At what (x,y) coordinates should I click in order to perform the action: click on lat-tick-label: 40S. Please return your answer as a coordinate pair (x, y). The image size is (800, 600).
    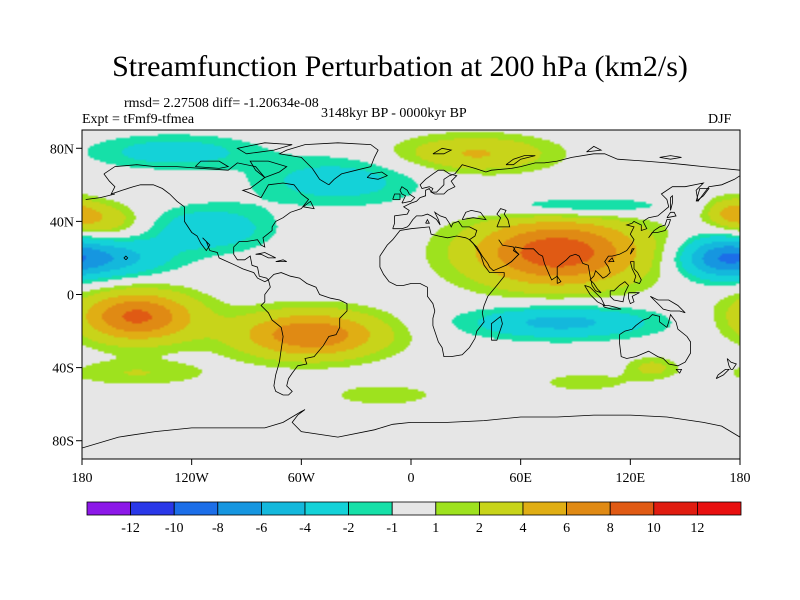
    Looking at the image, I should click on (63, 369).